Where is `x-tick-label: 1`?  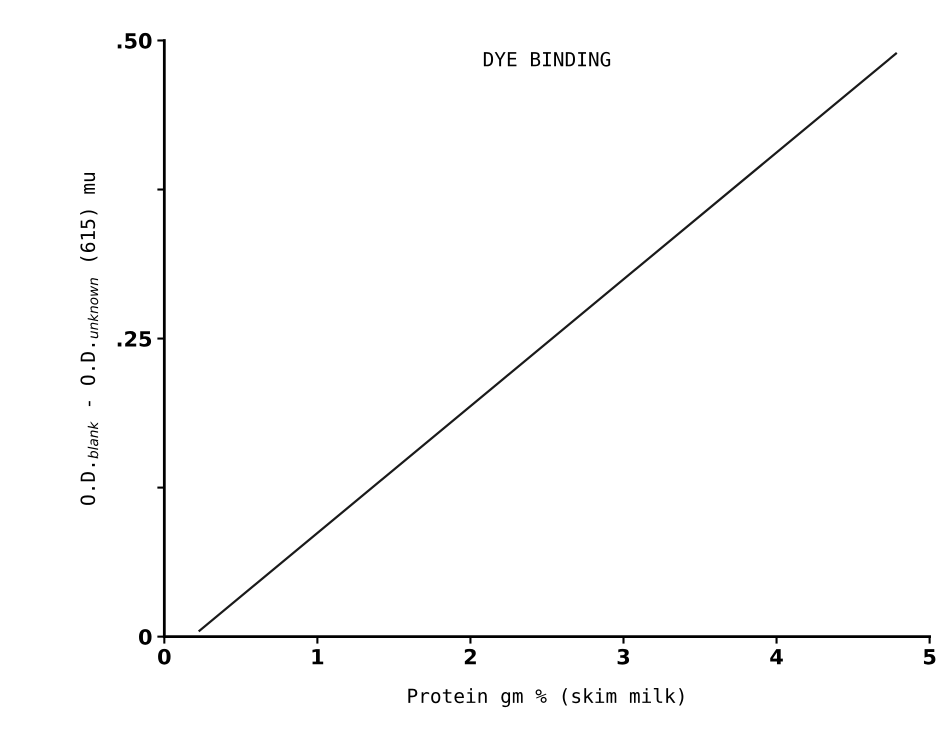
x-tick-label: 1 is located at coordinates (318, 656).